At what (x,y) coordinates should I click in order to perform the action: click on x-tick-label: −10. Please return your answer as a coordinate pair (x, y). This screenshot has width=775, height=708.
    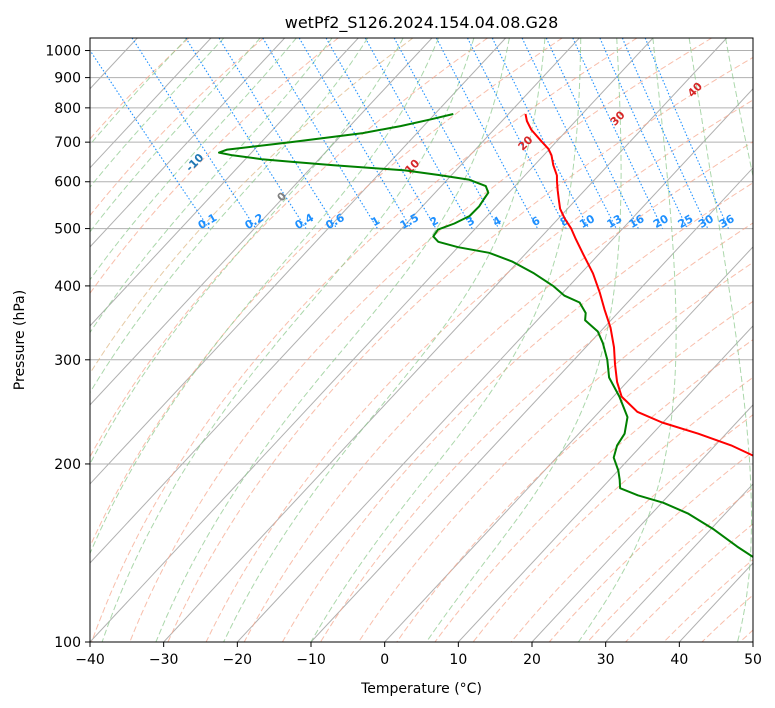
    Looking at the image, I should click on (311, 660).